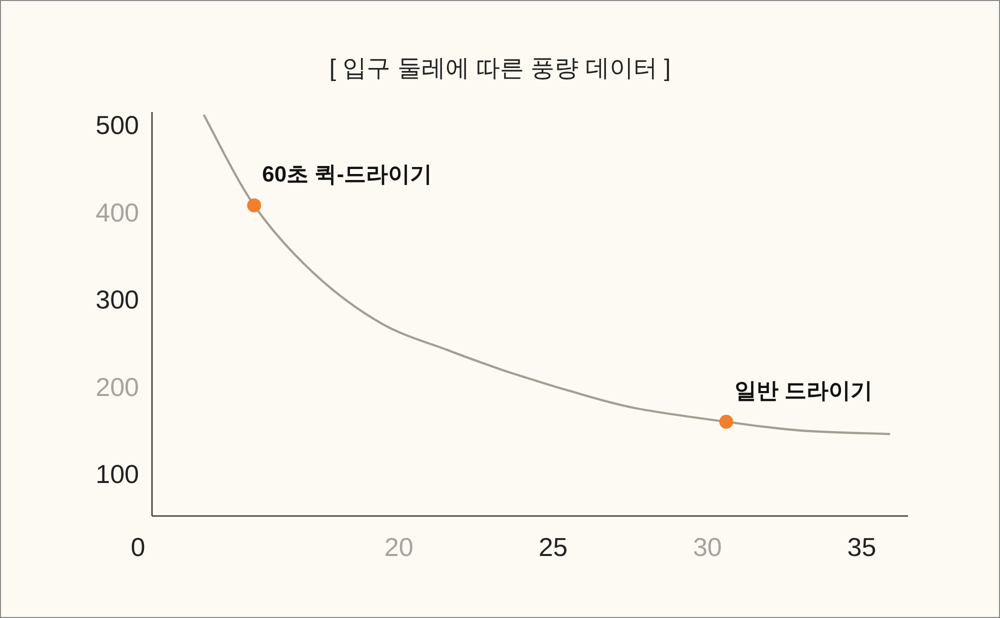 The height and width of the screenshot is (618, 1000). I want to click on y-tick-label: 400, so click(117, 212).